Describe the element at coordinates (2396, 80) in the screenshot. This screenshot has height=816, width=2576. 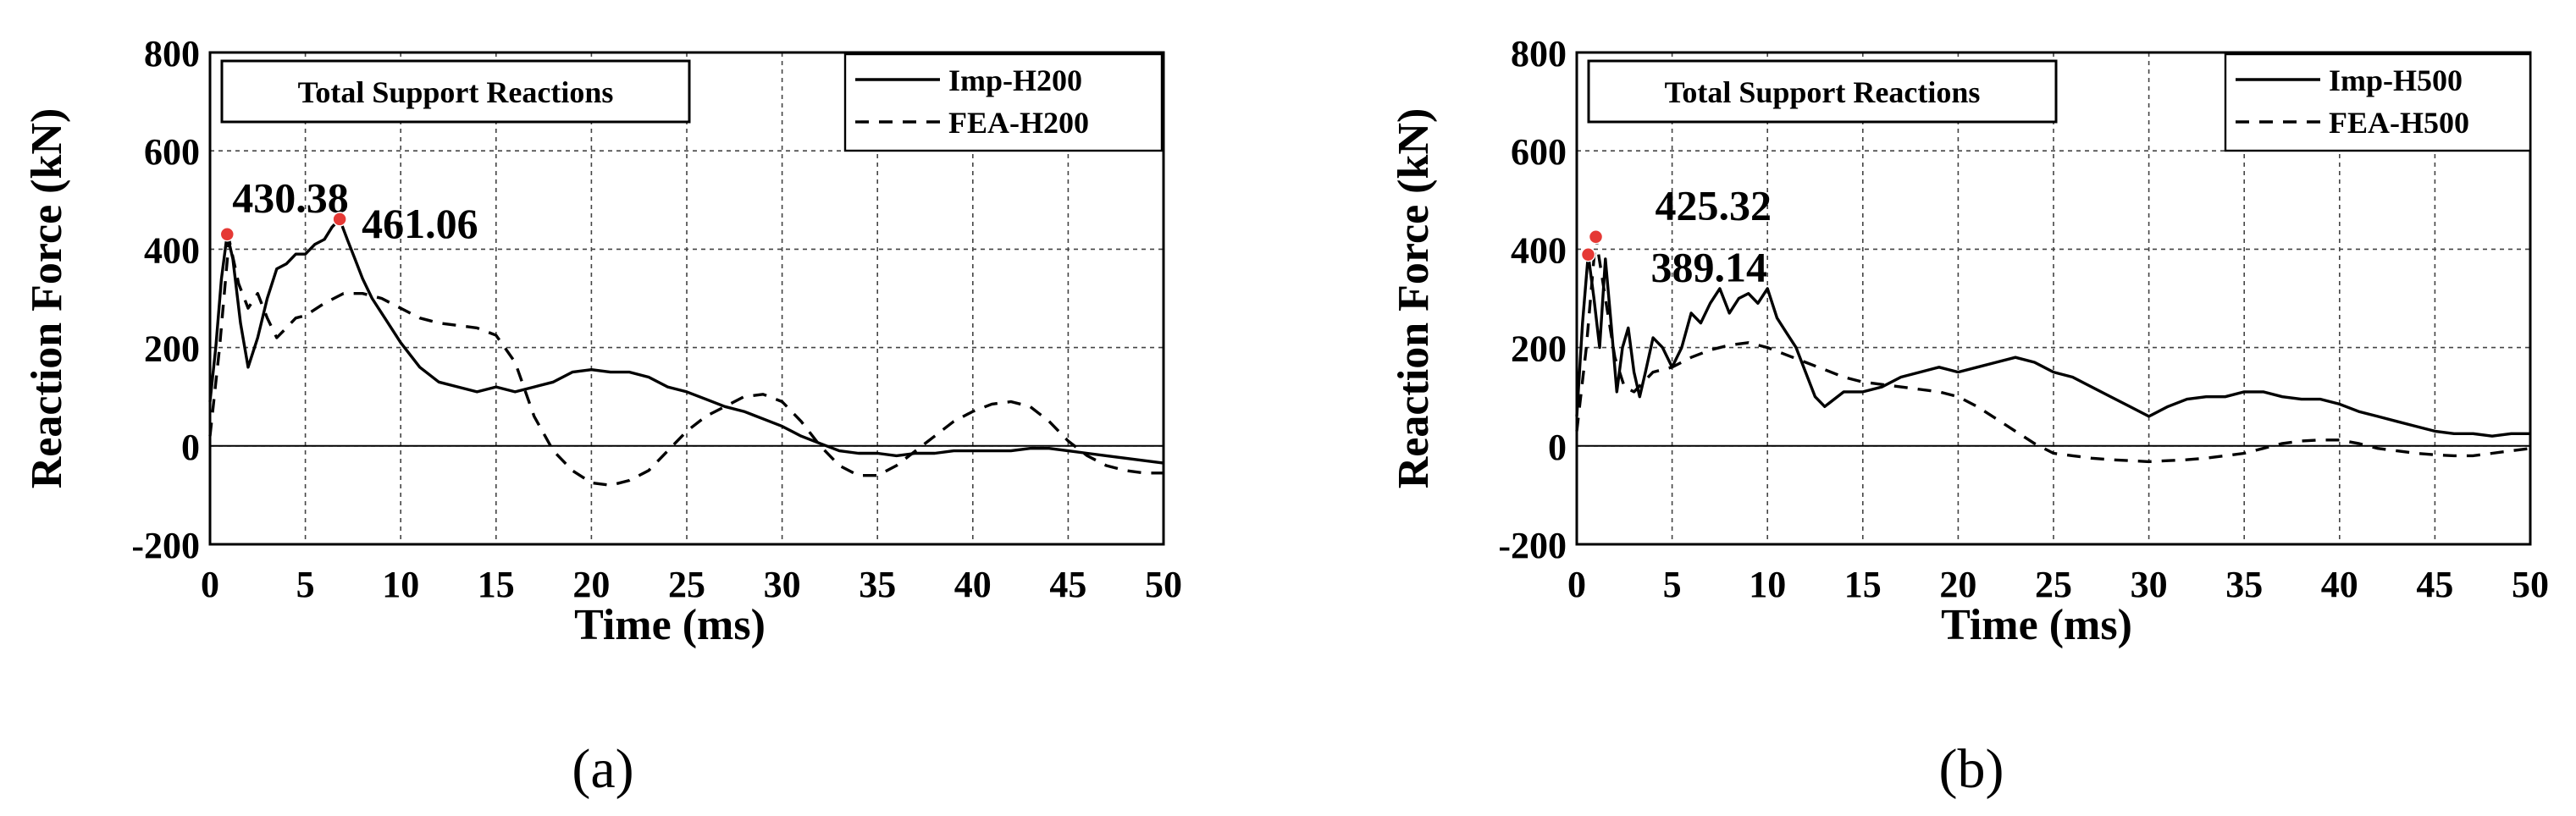
I see `legend-label: Imp-H500` at that location.